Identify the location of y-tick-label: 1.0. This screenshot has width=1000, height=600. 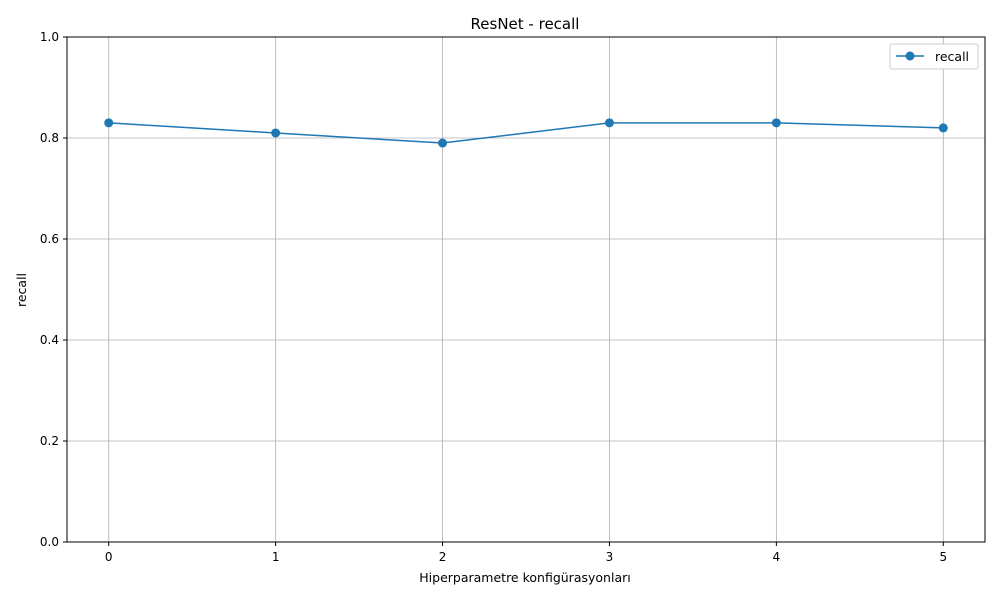
(49, 37).